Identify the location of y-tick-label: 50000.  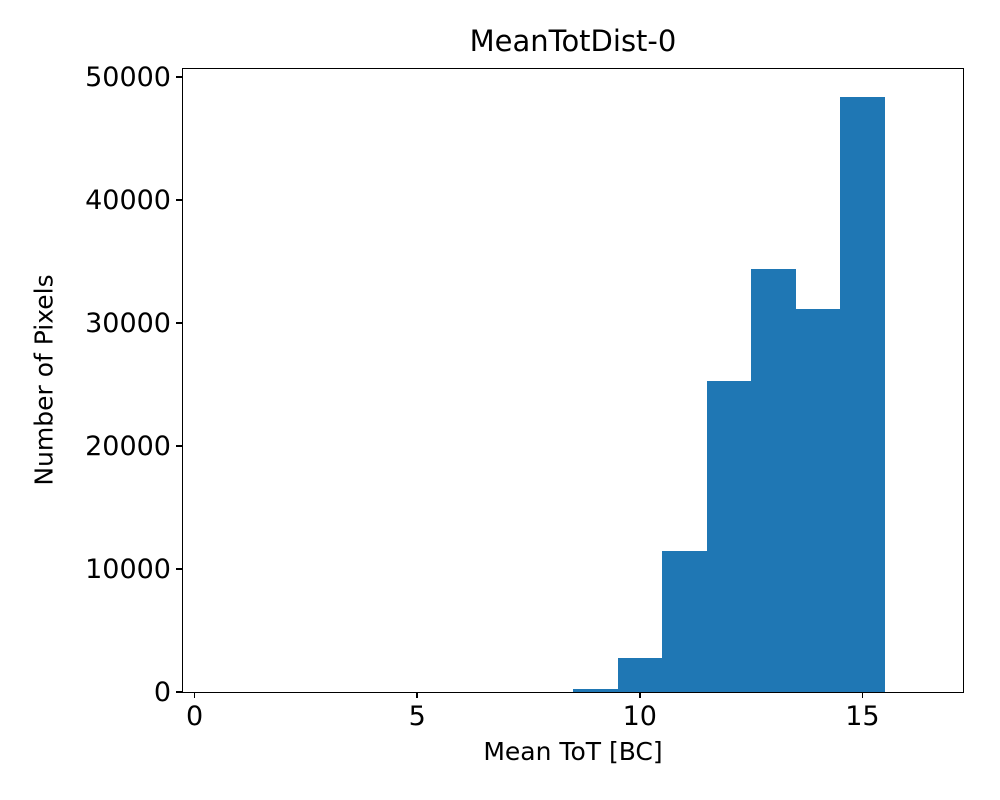
(128, 77).